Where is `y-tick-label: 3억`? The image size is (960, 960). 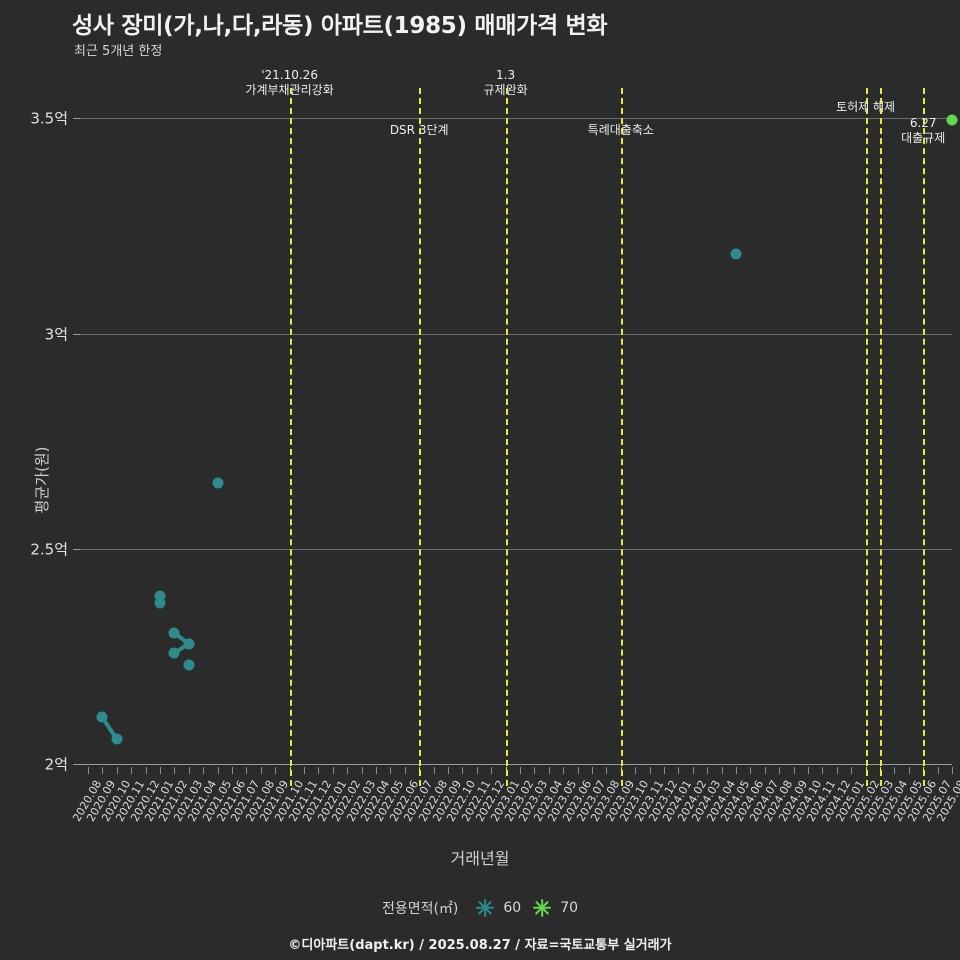
y-tick-label: 3억 is located at coordinates (56, 334).